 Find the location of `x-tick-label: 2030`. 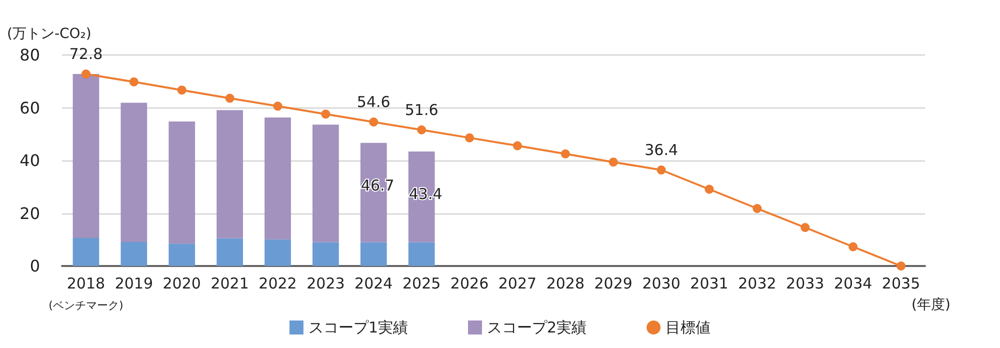

x-tick-label: 2030 is located at coordinates (661, 283).